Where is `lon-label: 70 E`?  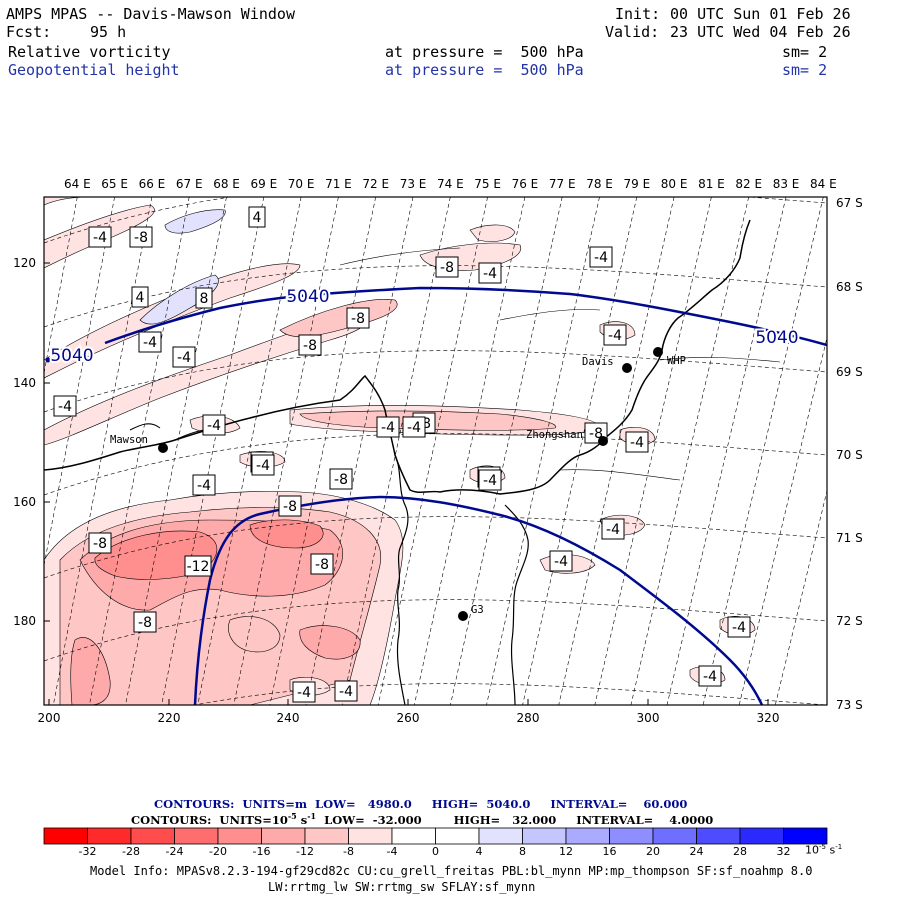
lon-label: 70 E is located at coordinates (301, 184).